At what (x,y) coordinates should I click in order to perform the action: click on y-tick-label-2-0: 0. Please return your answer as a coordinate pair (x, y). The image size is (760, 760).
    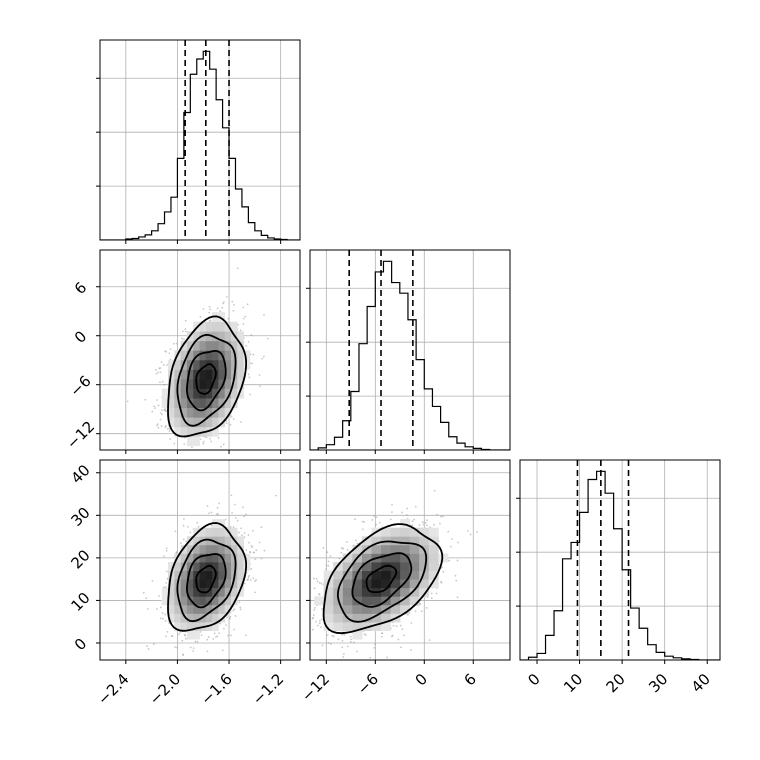
    Looking at the image, I should click on (80, 644).